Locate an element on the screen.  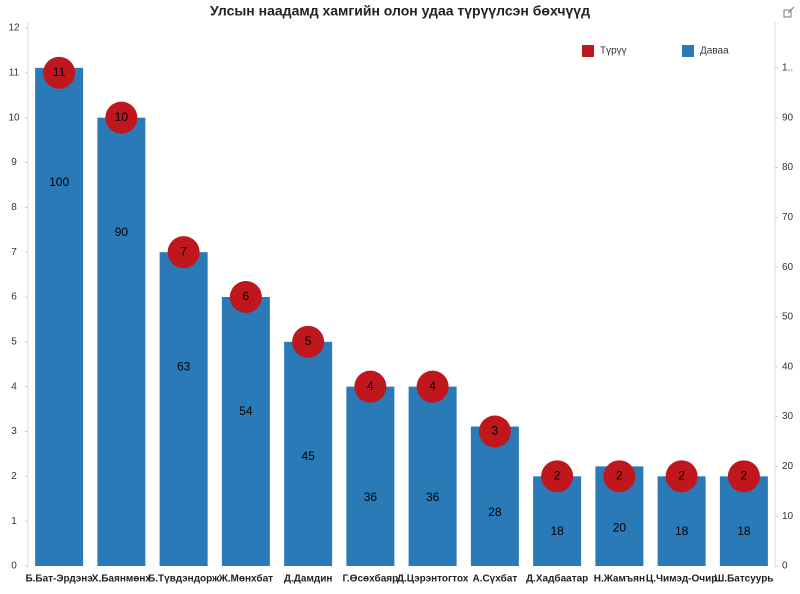
x-tick-label: Х.Баянмөнх is located at coordinates (122, 579).